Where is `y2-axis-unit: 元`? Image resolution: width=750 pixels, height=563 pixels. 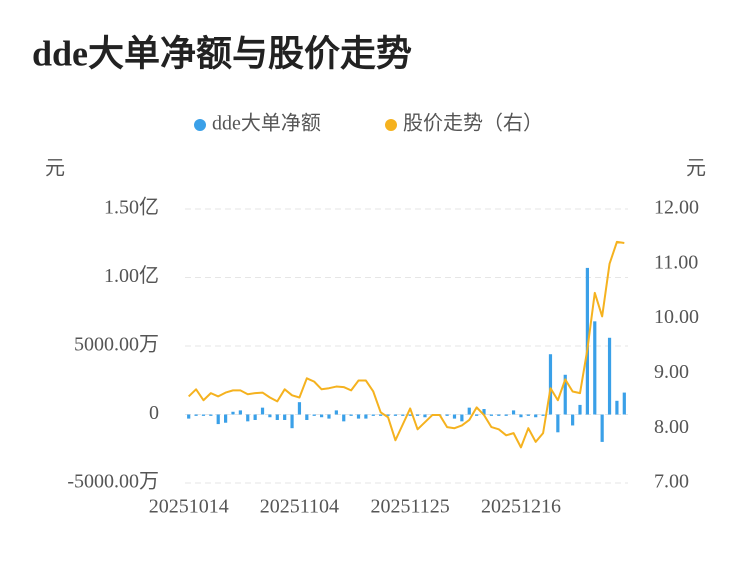 y2-axis-unit: 元 is located at coordinates (696, 169).